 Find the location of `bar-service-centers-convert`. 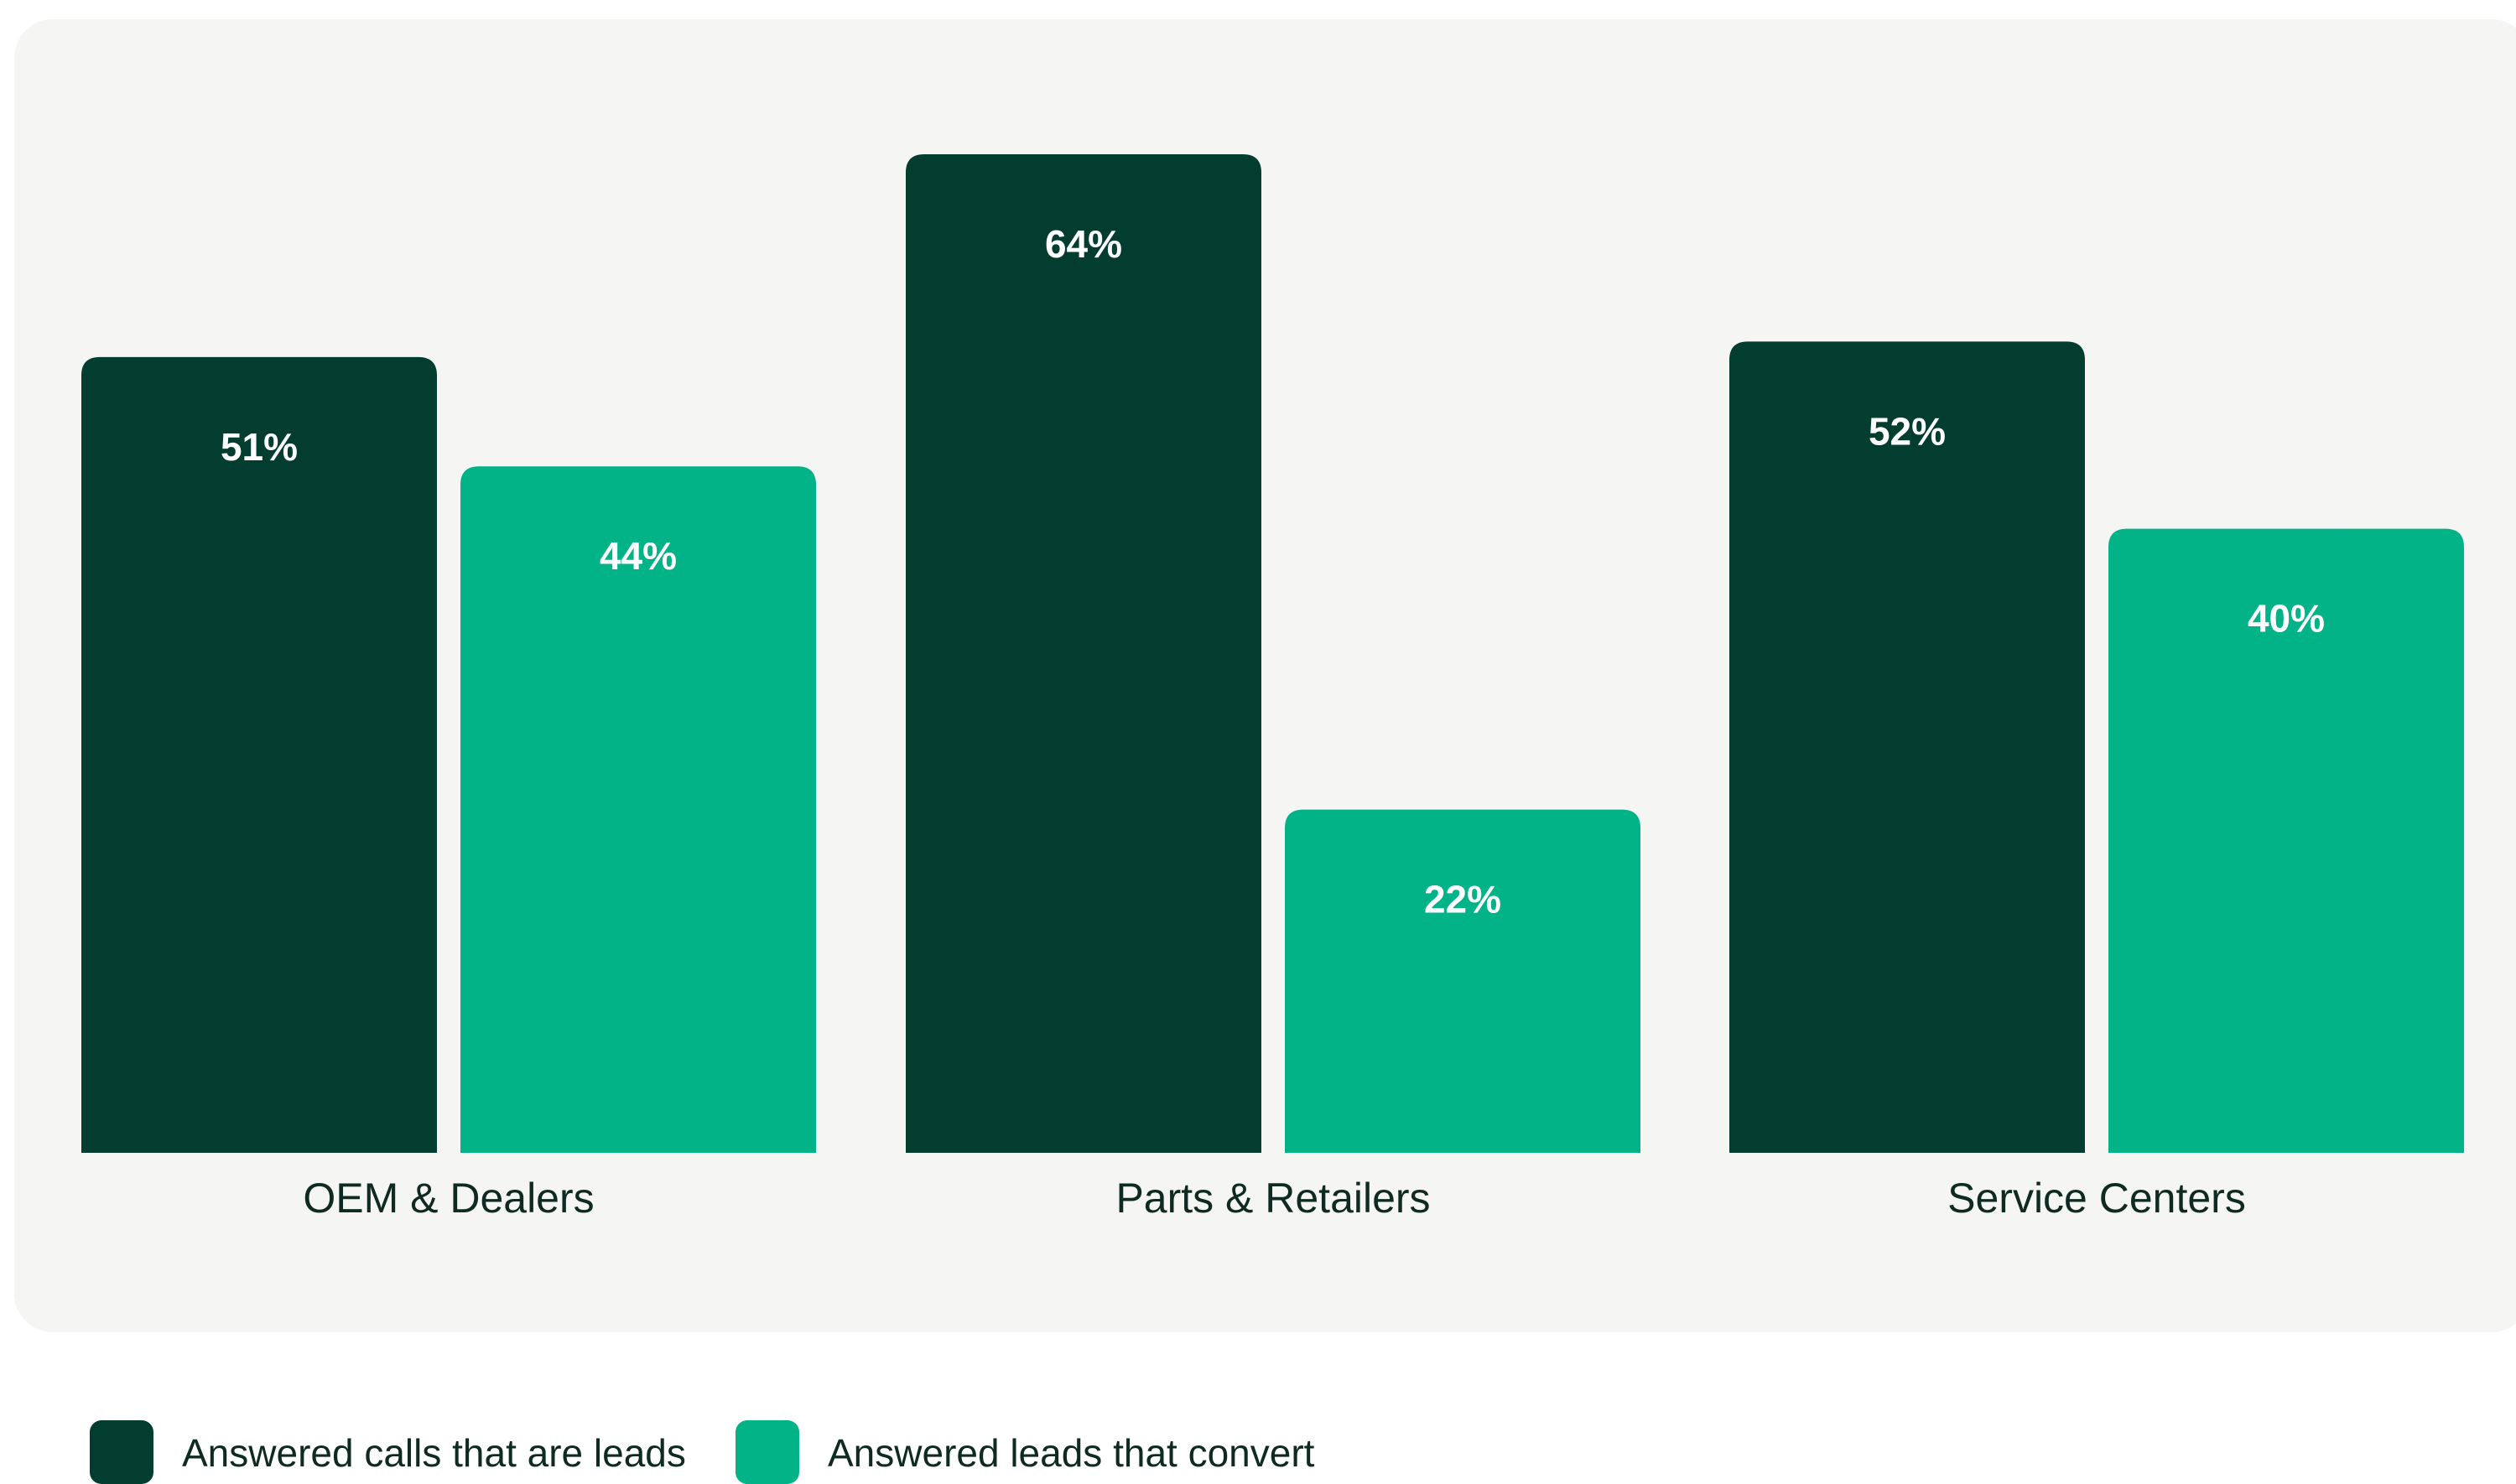

bar-service-centers-convert is located at coordinates (2286, 840).